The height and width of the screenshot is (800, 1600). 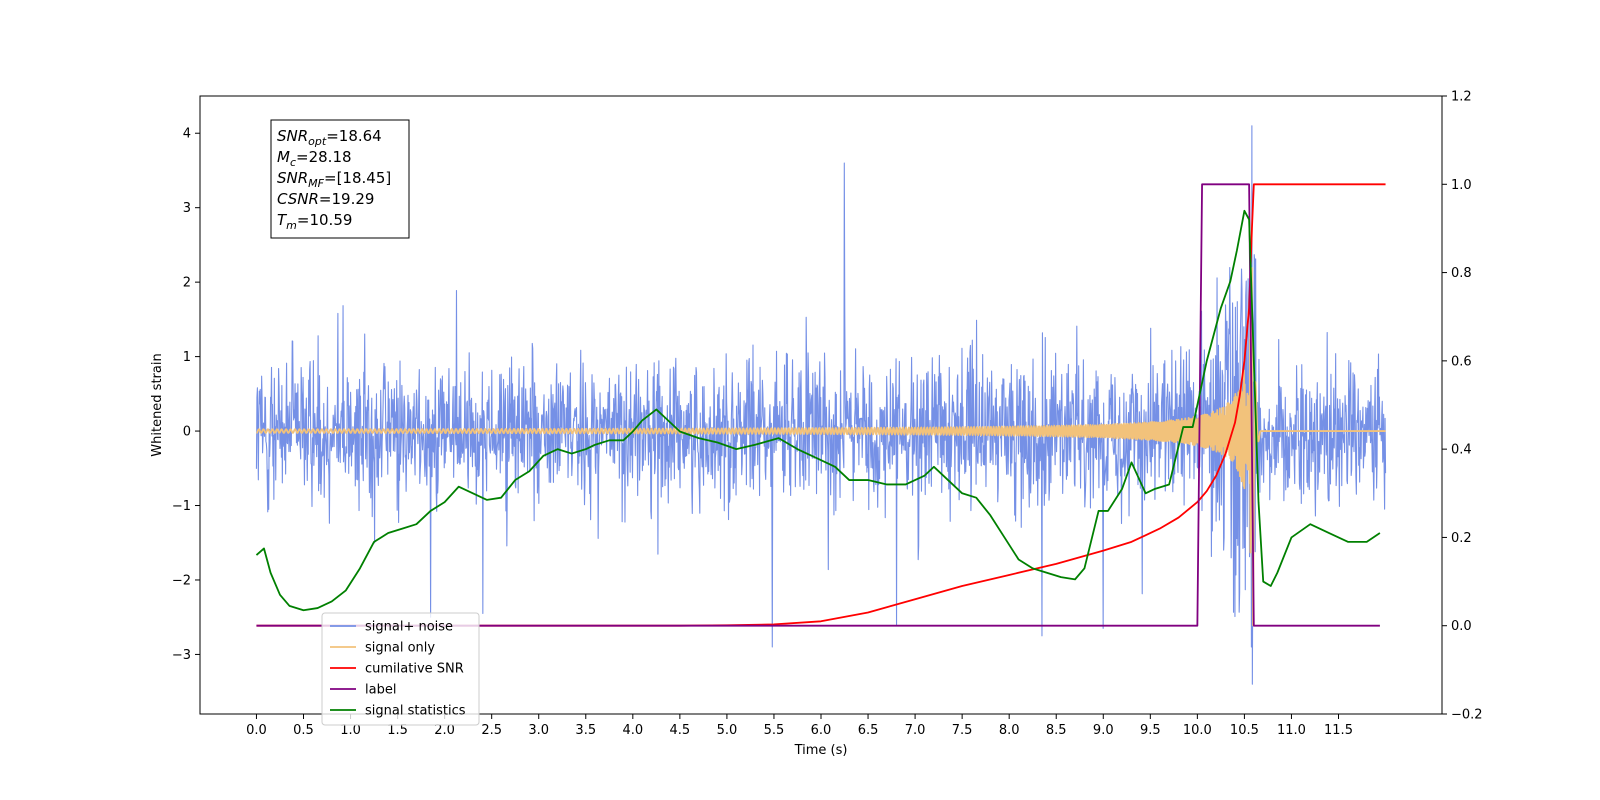 What do you see at coordinates (1461, 626) in the screenshot?
I see `y-right-tick-label: 0.0` at bounding box center [1461, 626].